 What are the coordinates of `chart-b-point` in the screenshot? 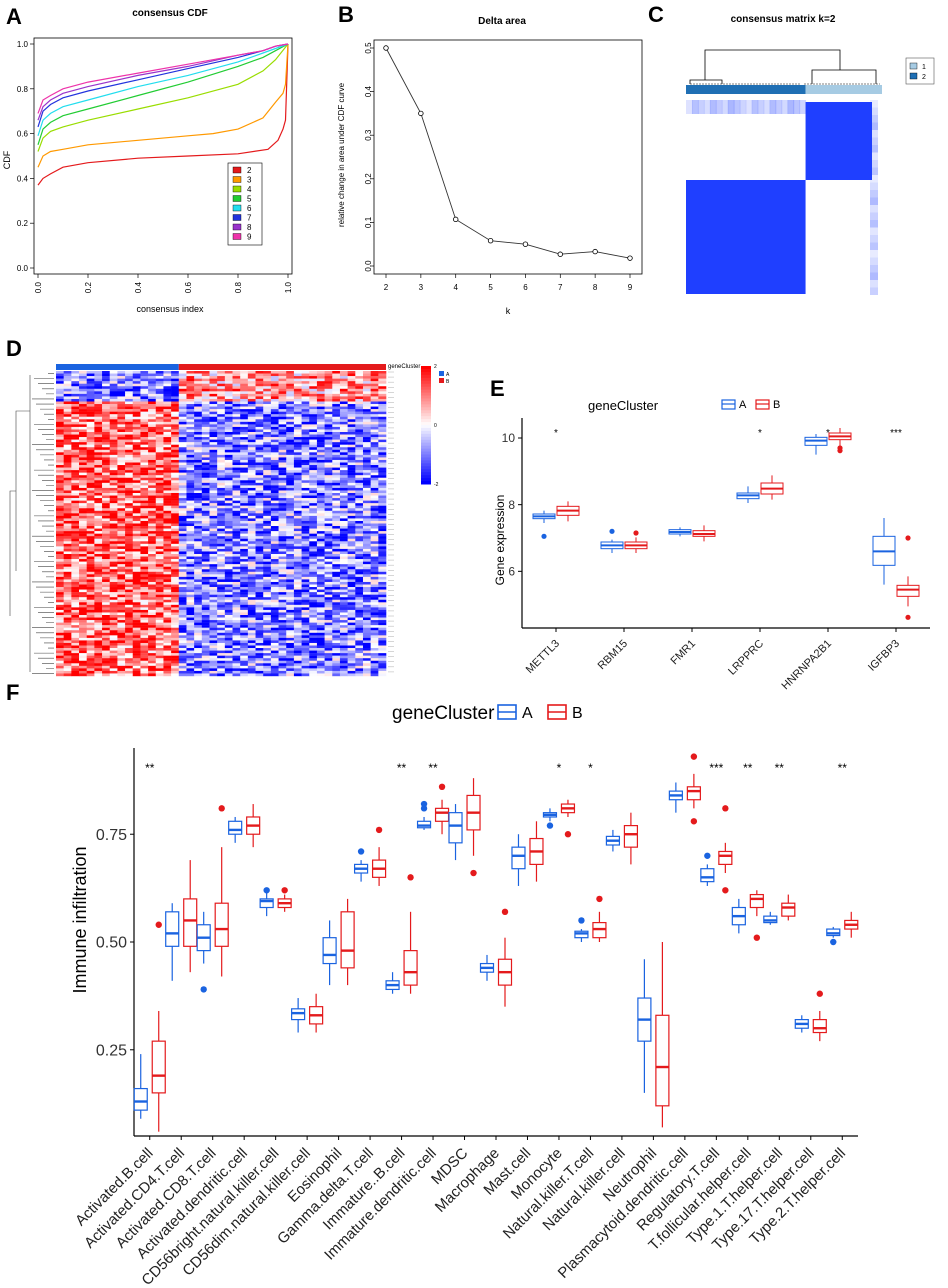 It's located at (560, 254).